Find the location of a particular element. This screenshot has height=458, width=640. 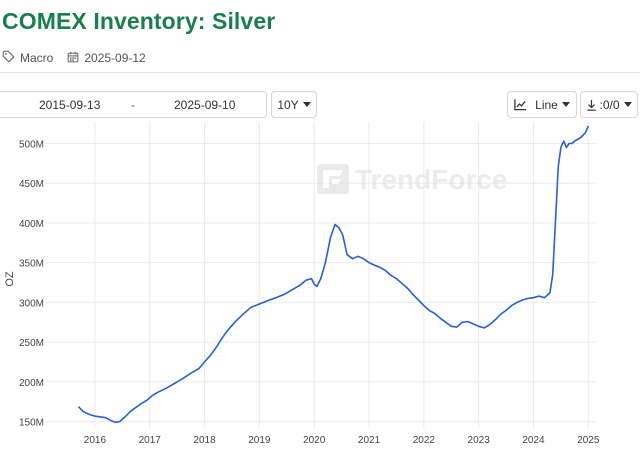

x-tick-label: 2025 is located at coordinates (588, 440).